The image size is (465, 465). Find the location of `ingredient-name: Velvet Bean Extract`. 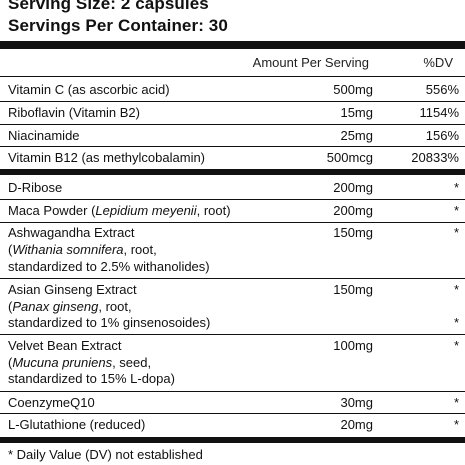

ingredient-name: Velvet Bean Extract is located at coordinates (65, 345).